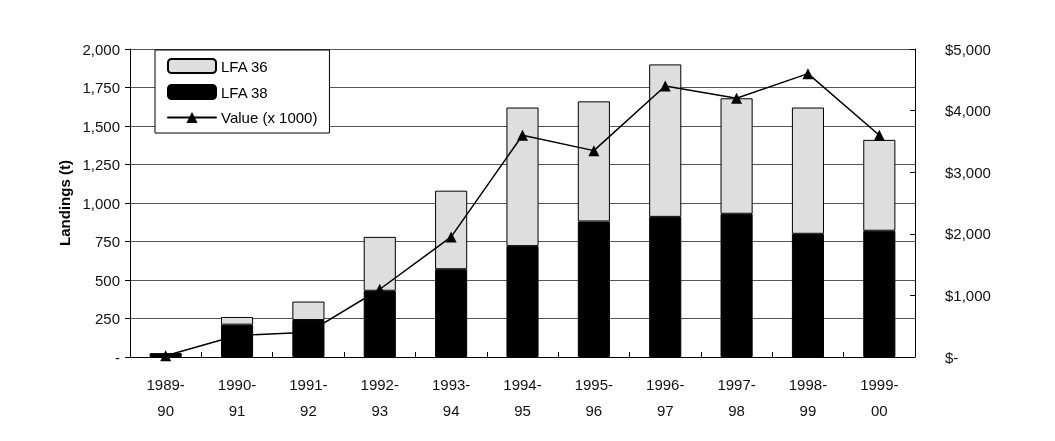  What do you see at coordinates (165, 397) in the screenshot?
I see `x-tick-label: 1989- 90` at bounding box center [165, 397].